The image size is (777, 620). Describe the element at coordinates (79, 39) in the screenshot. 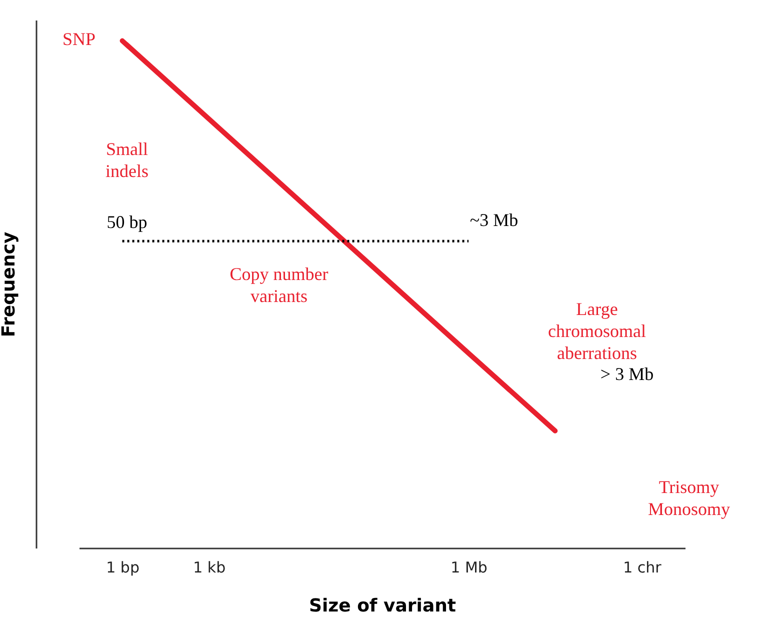

I see `annotation: SNP` at that location.